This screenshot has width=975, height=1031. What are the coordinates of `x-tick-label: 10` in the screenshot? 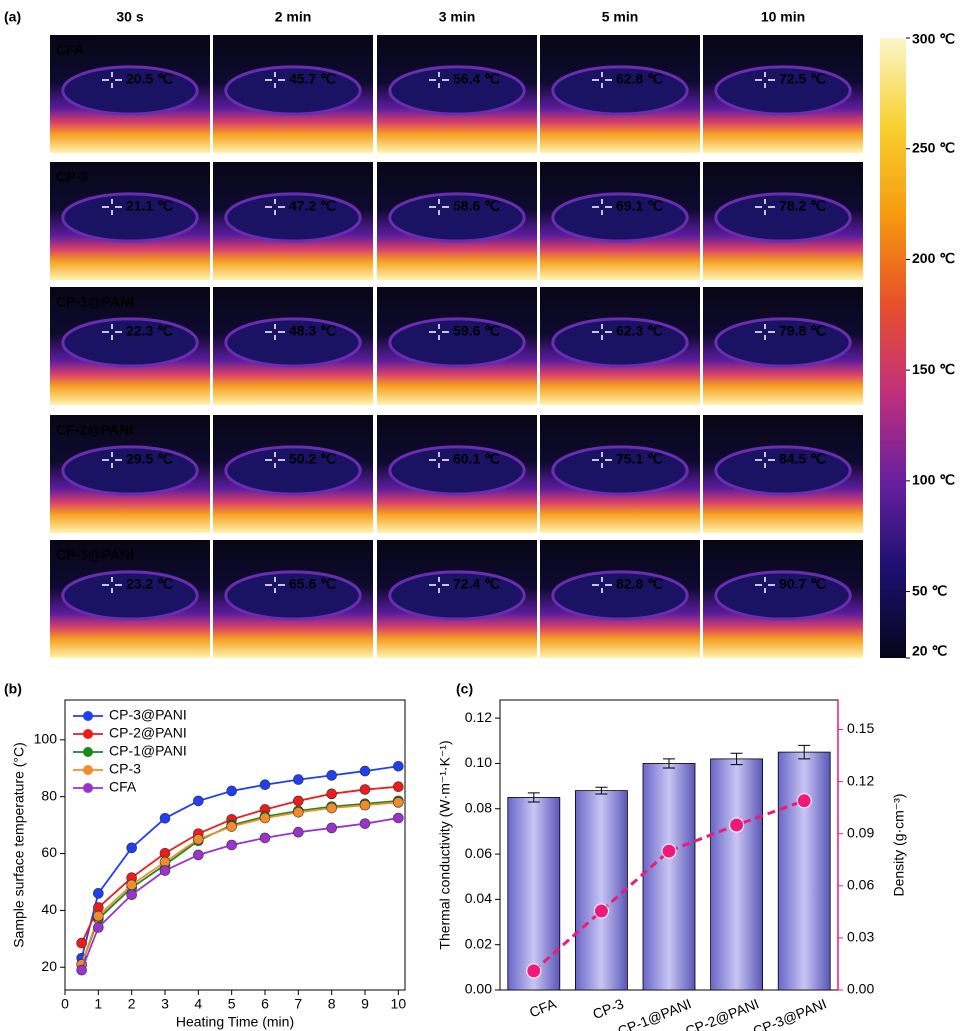 It's located at (399, 1004).